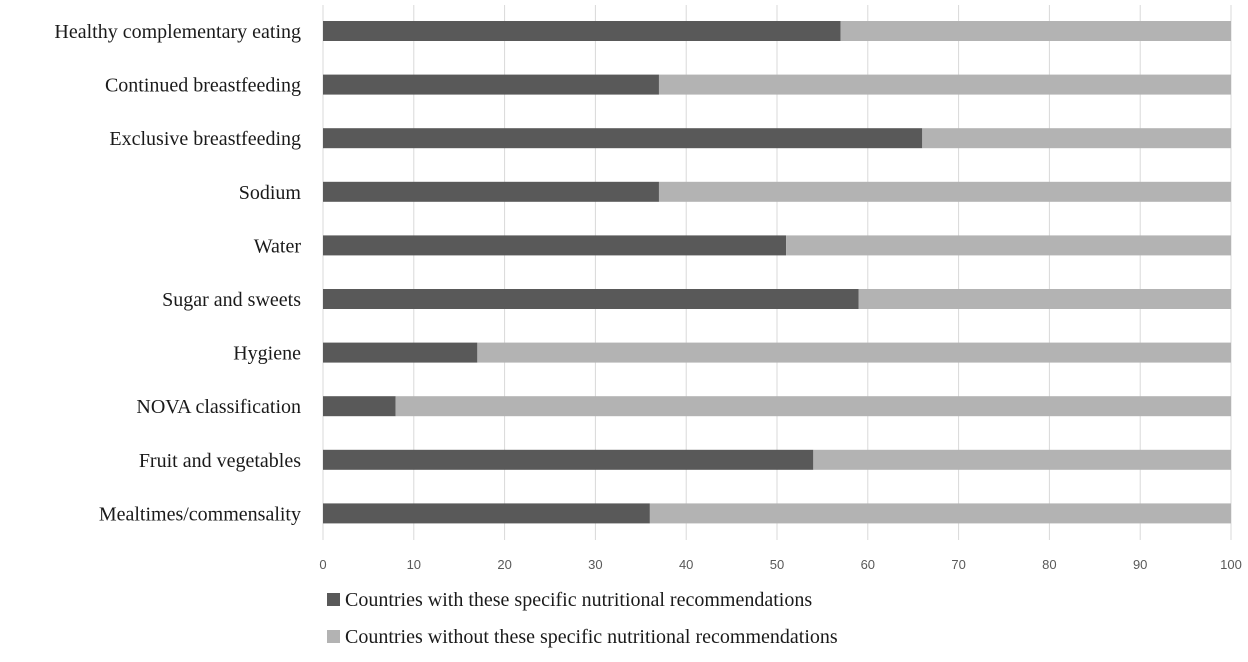 The height and width of the screenshot is (662, 1248). I want to click on x-tick-label-20: 20, so click(504, 564).